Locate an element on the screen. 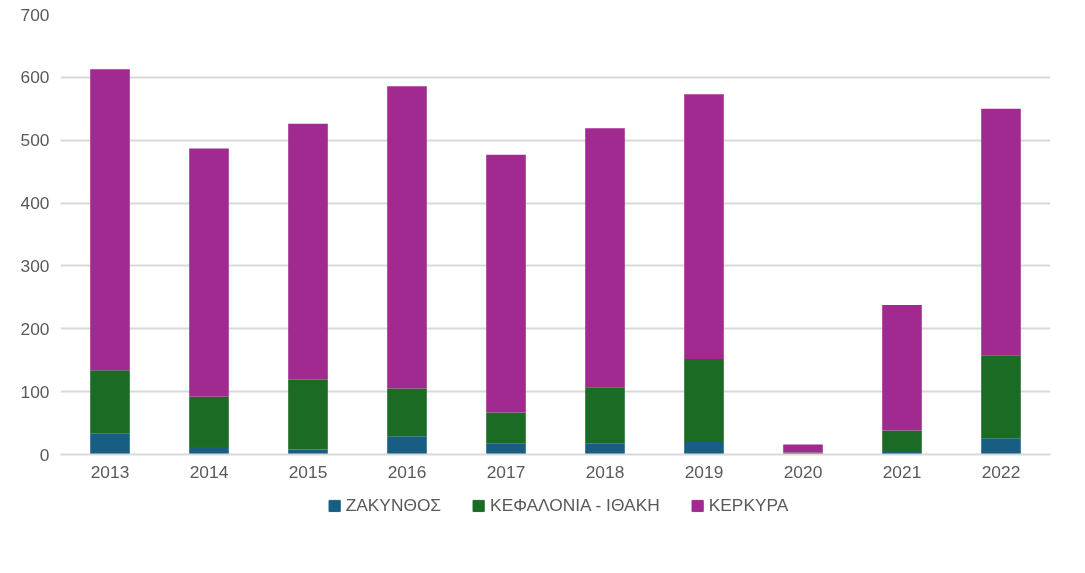  y-tick-label: 500 is located at coordinates (35, 140).